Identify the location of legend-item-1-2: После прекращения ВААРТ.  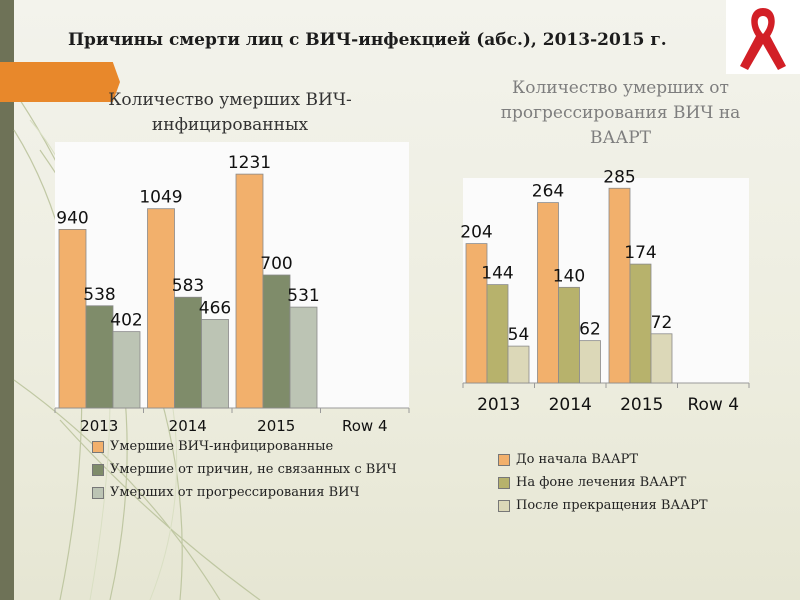
(603, 505).